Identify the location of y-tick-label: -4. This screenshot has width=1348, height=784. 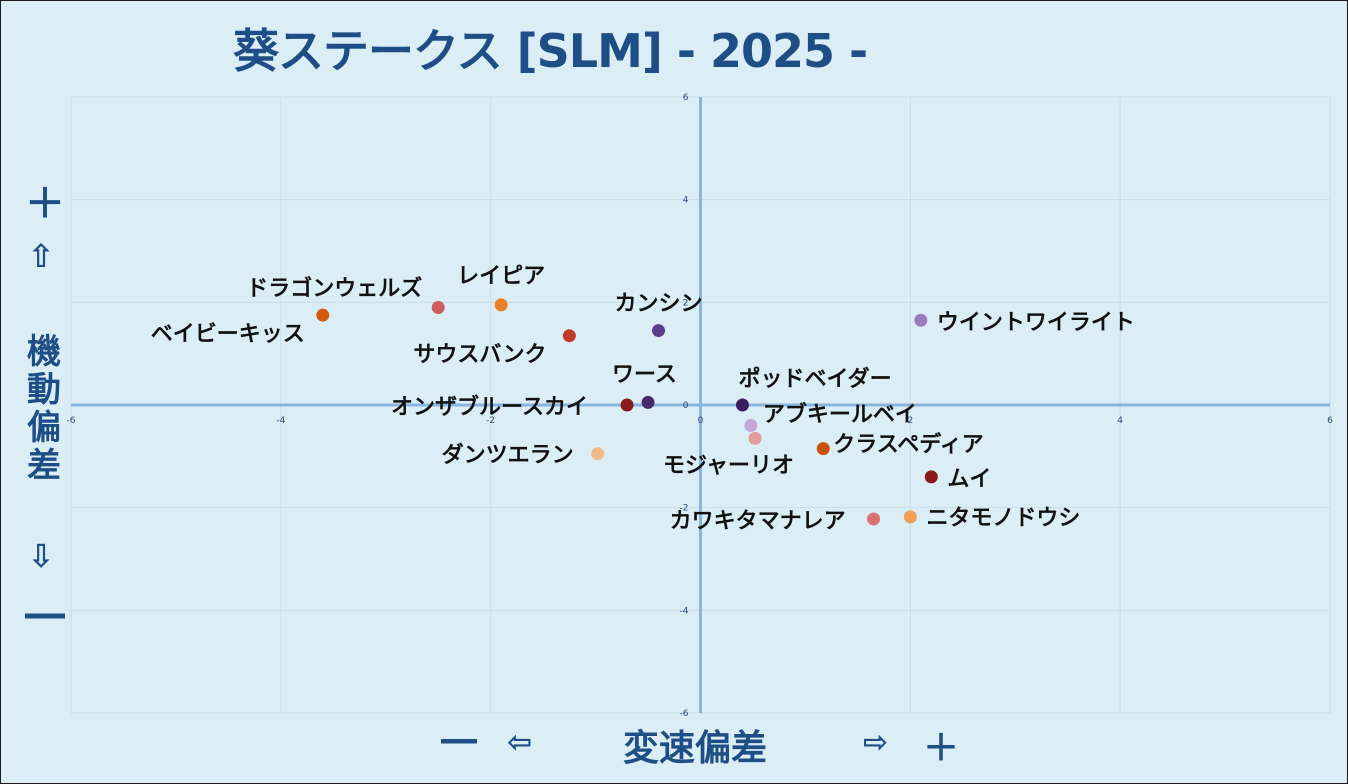
(684, 611).